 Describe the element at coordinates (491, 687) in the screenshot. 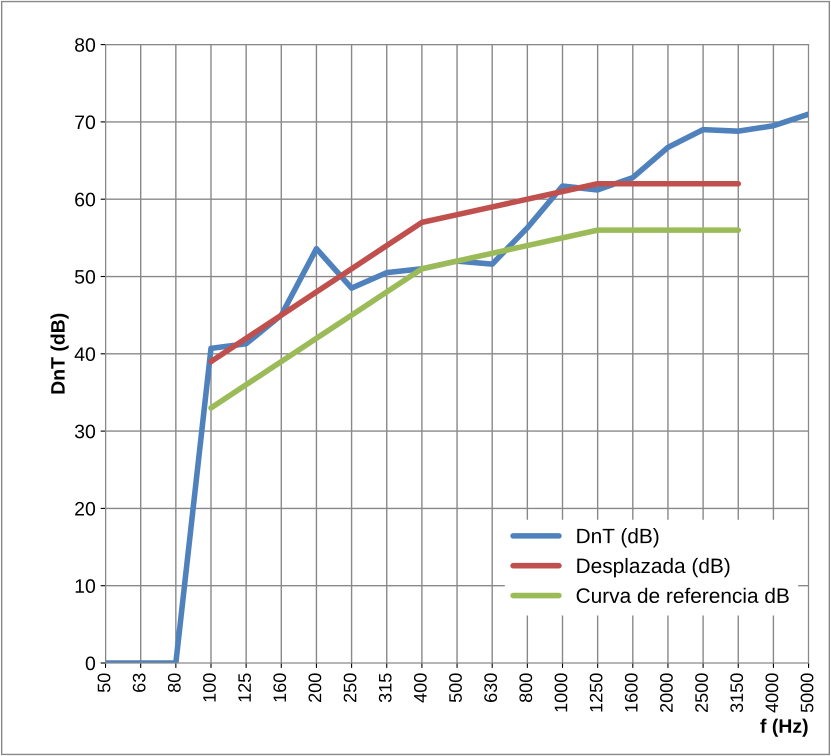

I see `x-tick-label: 630` at that location.